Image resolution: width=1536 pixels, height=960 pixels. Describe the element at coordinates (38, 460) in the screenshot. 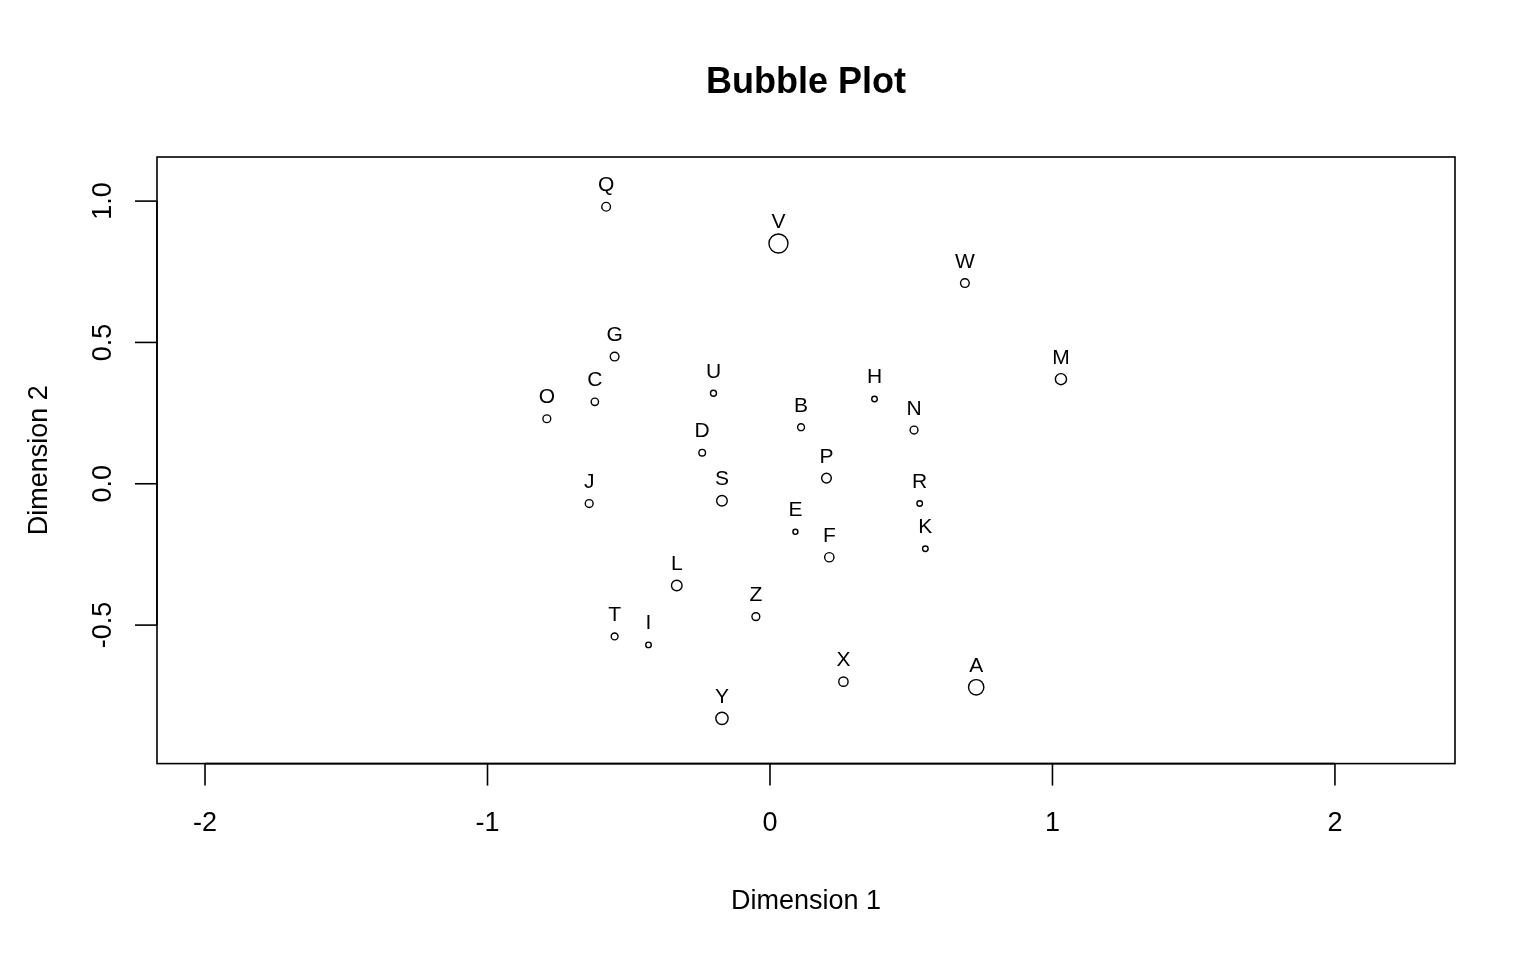

I see `y-axis-title: Dimension 2` at that location.